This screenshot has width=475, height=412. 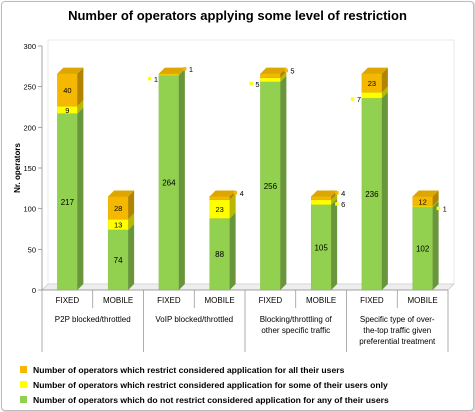 What do you see at coordinates (118, 225) in the screenshot?
I see `data-label: 13` at bounding box center [118, 225].